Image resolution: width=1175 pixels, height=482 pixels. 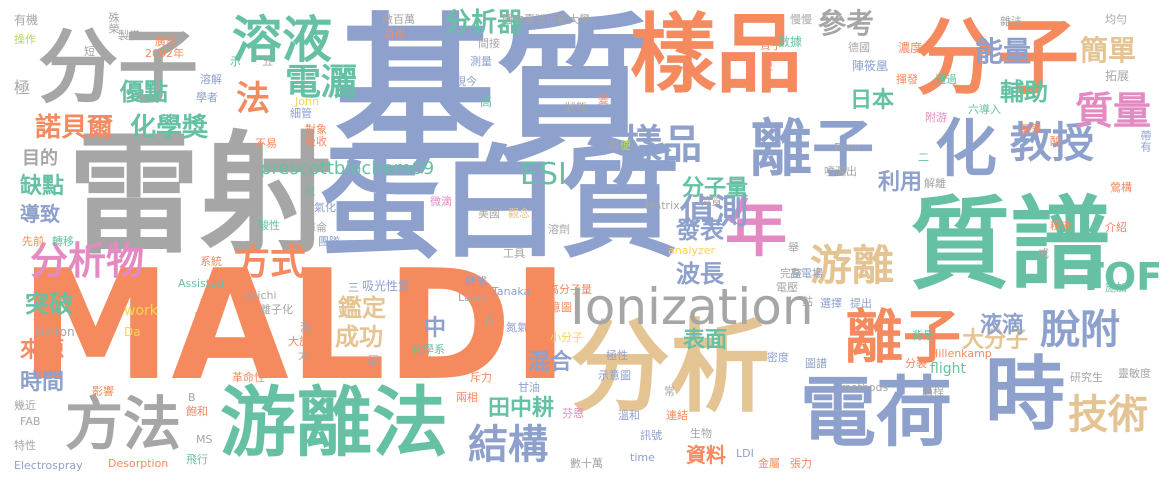 I want to click on word-change: 變, so click(x=603, y=99).